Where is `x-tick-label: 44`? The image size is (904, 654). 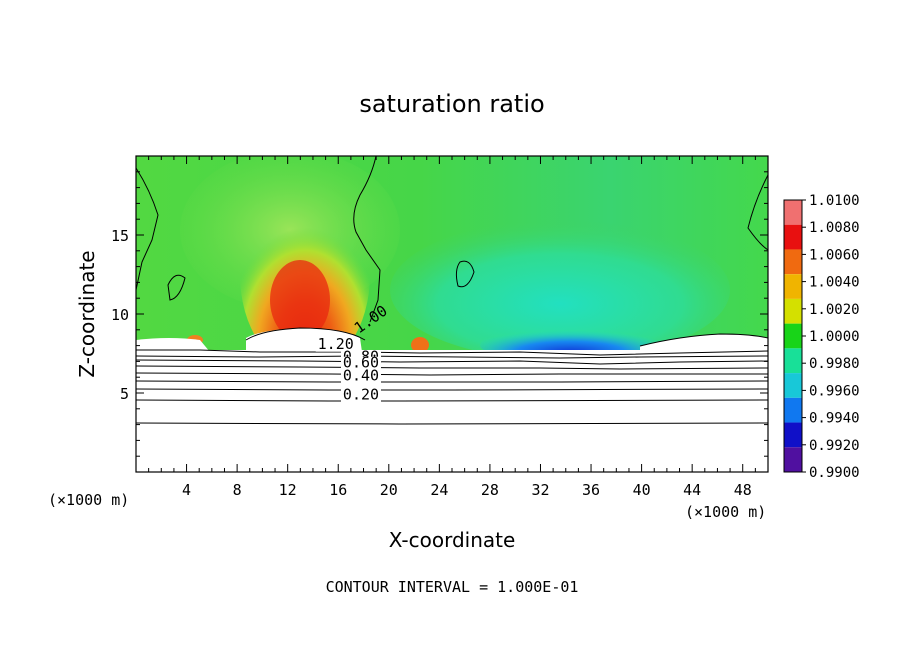
x-tick-label: 44 is located at coordinates (692, 490).